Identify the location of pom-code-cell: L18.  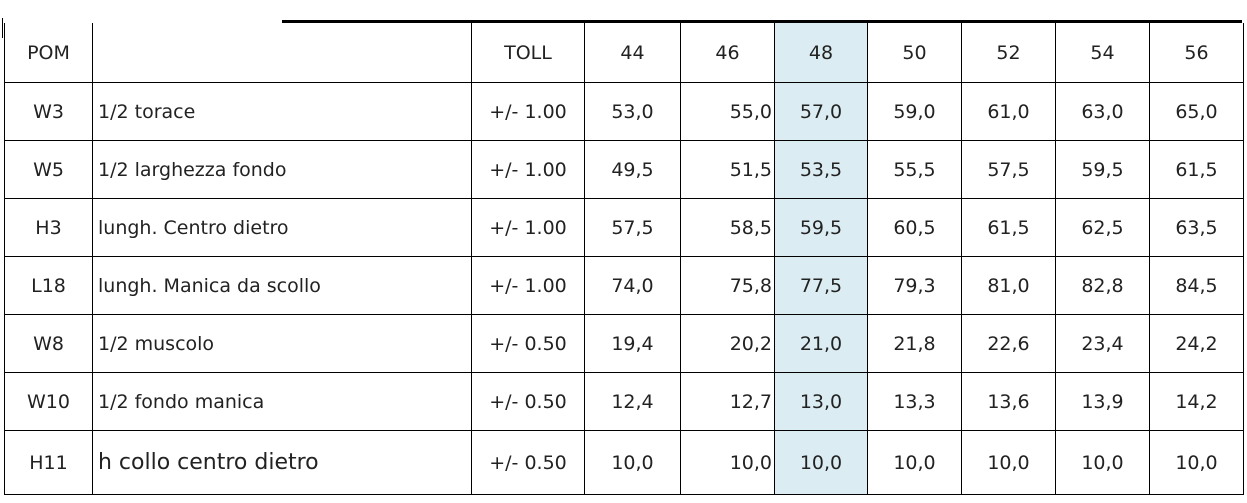
(48, 285).